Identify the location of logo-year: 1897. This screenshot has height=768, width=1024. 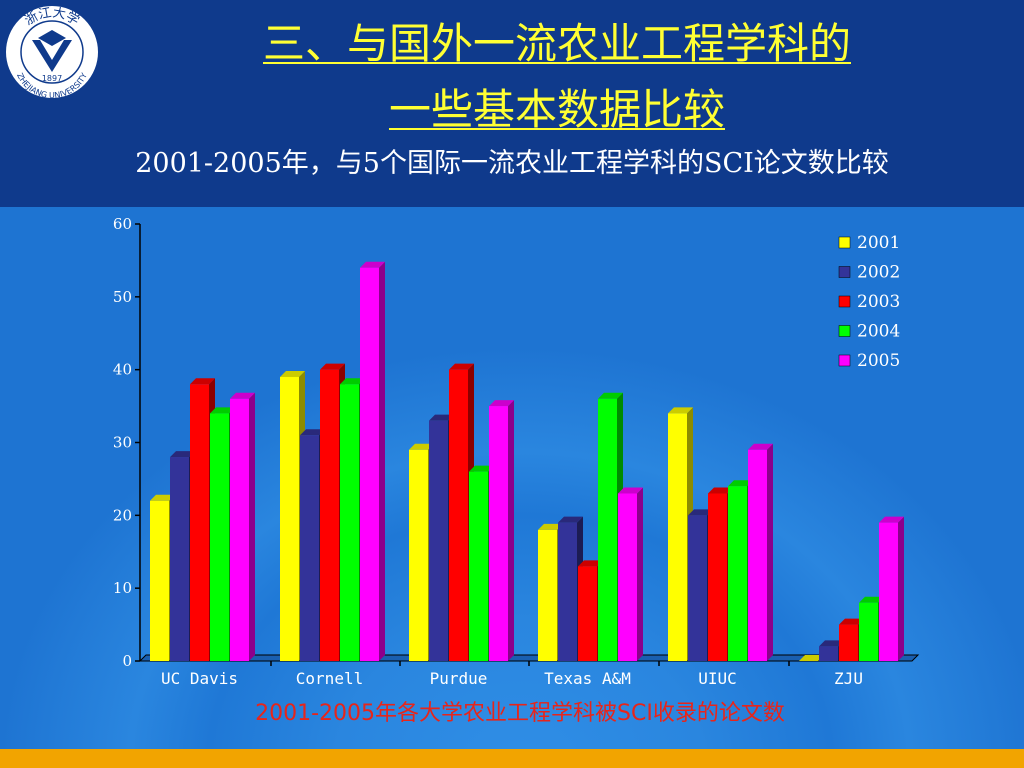
(52, 78).